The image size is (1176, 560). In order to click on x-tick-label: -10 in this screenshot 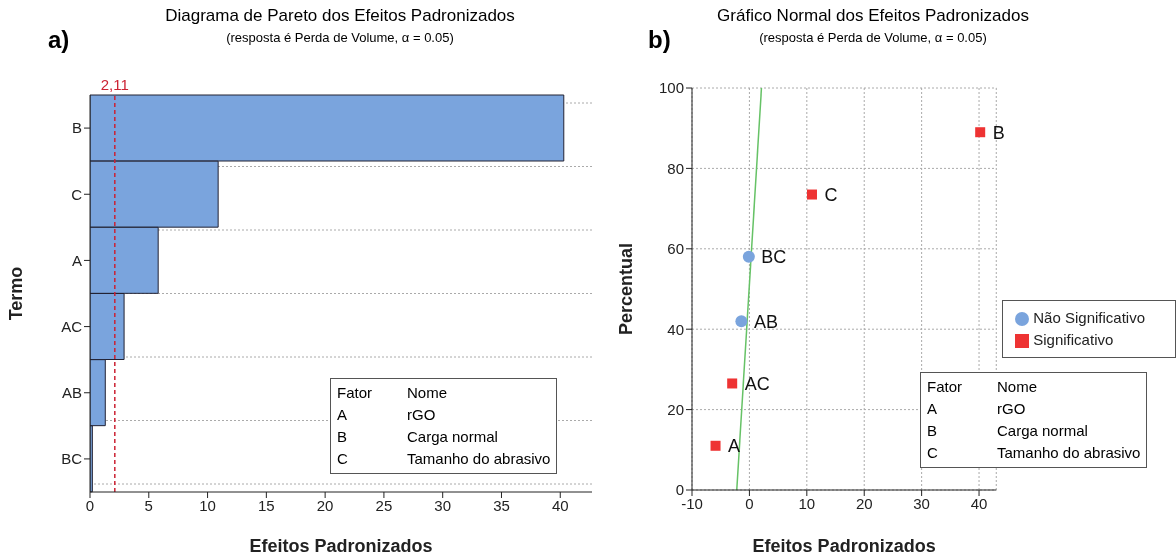, I will do `click(692, 503)`.